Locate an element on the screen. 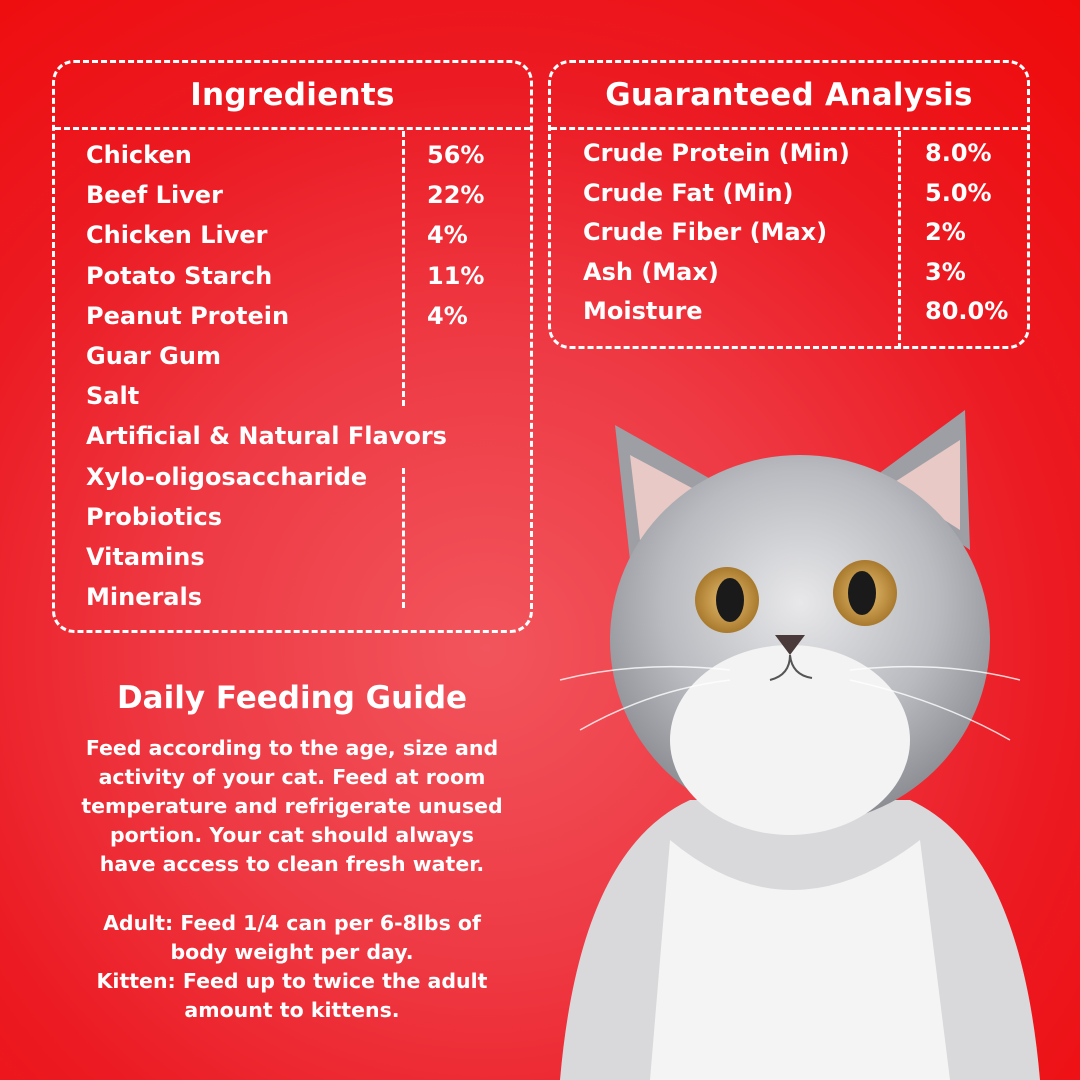  ingredient-name: Xylo-oligosaccharide is located at coordinates (227, 476).